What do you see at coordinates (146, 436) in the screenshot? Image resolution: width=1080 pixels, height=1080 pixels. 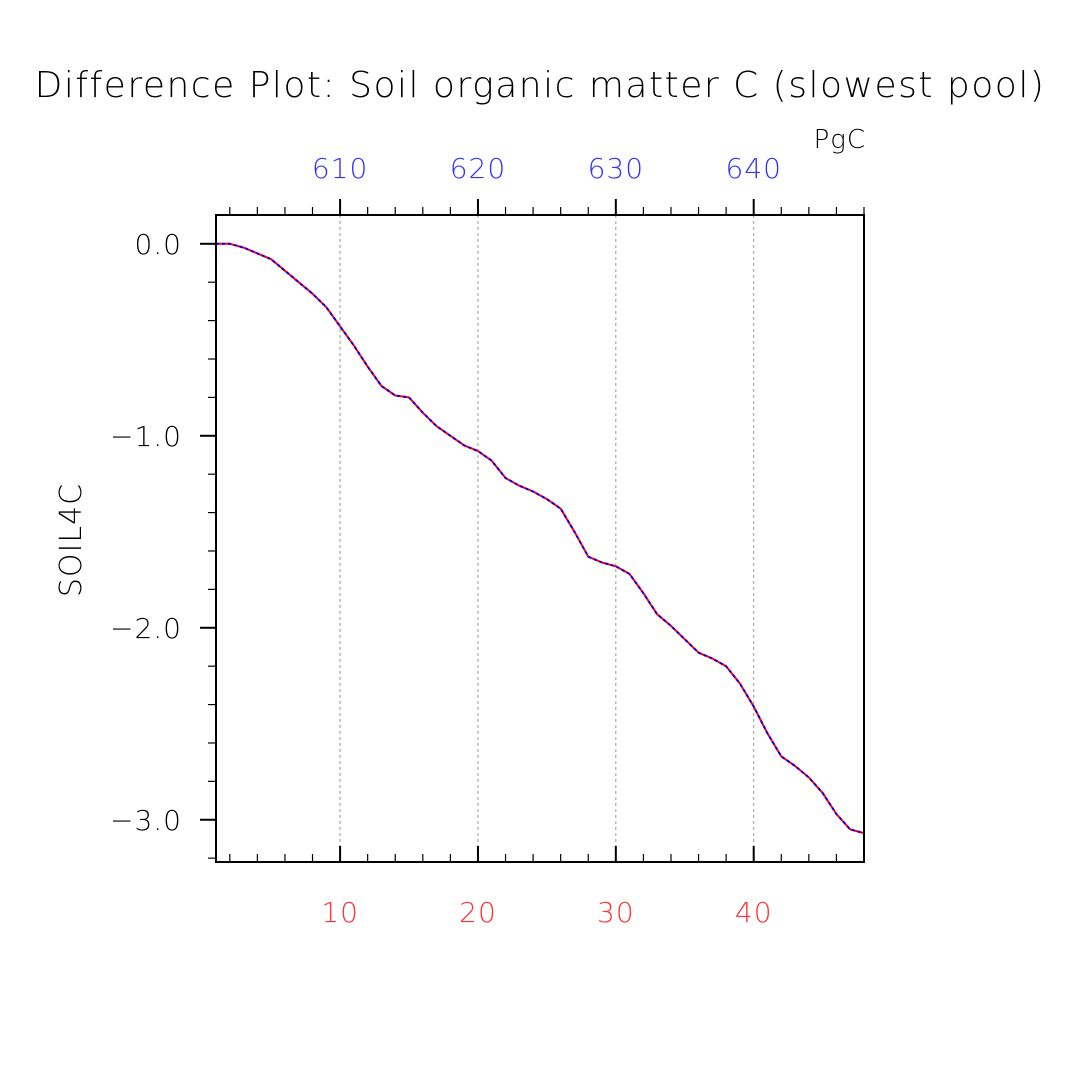 I see `y-tick-label: −1.0` at bounding box center [146, 436].